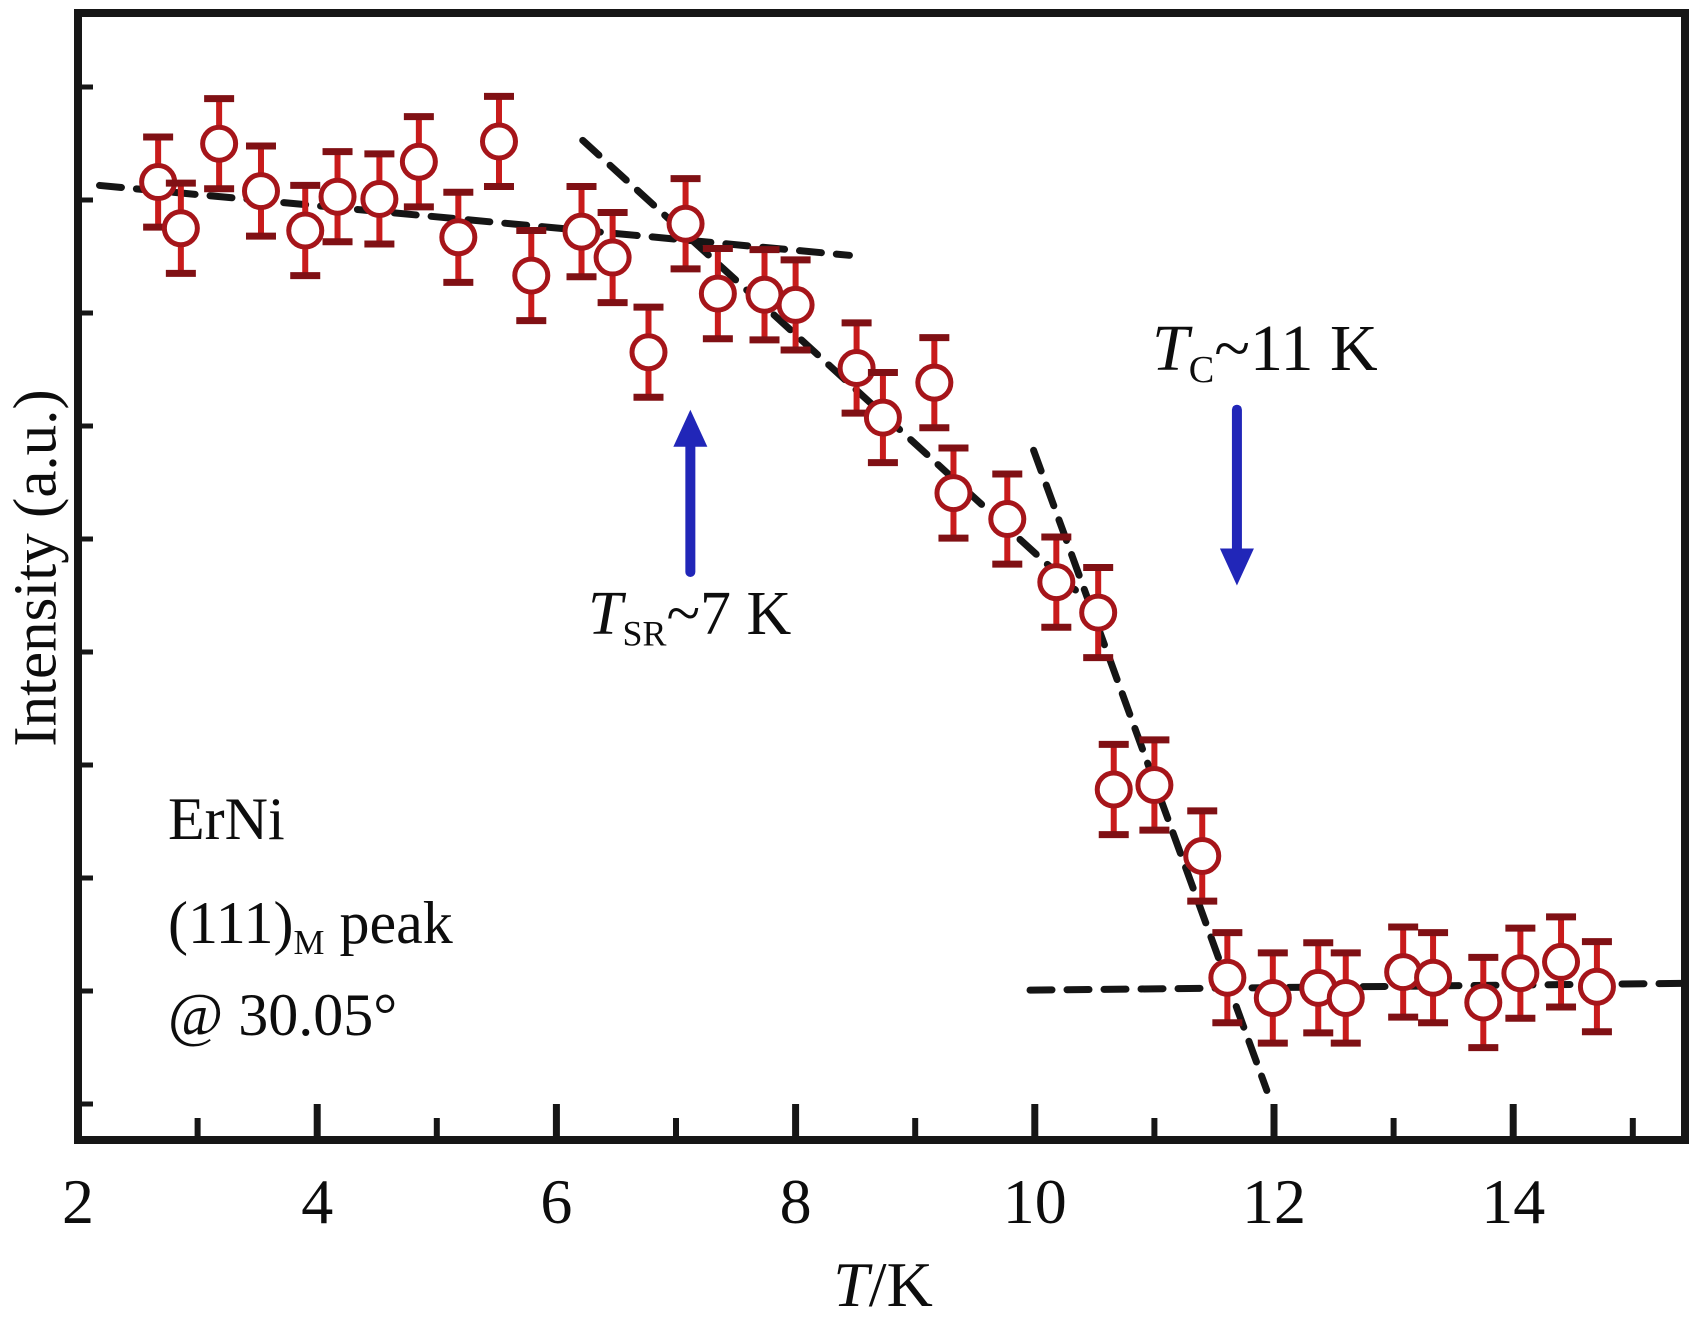  I want to click on x-axis-label: T/K, so click(883, 1285).